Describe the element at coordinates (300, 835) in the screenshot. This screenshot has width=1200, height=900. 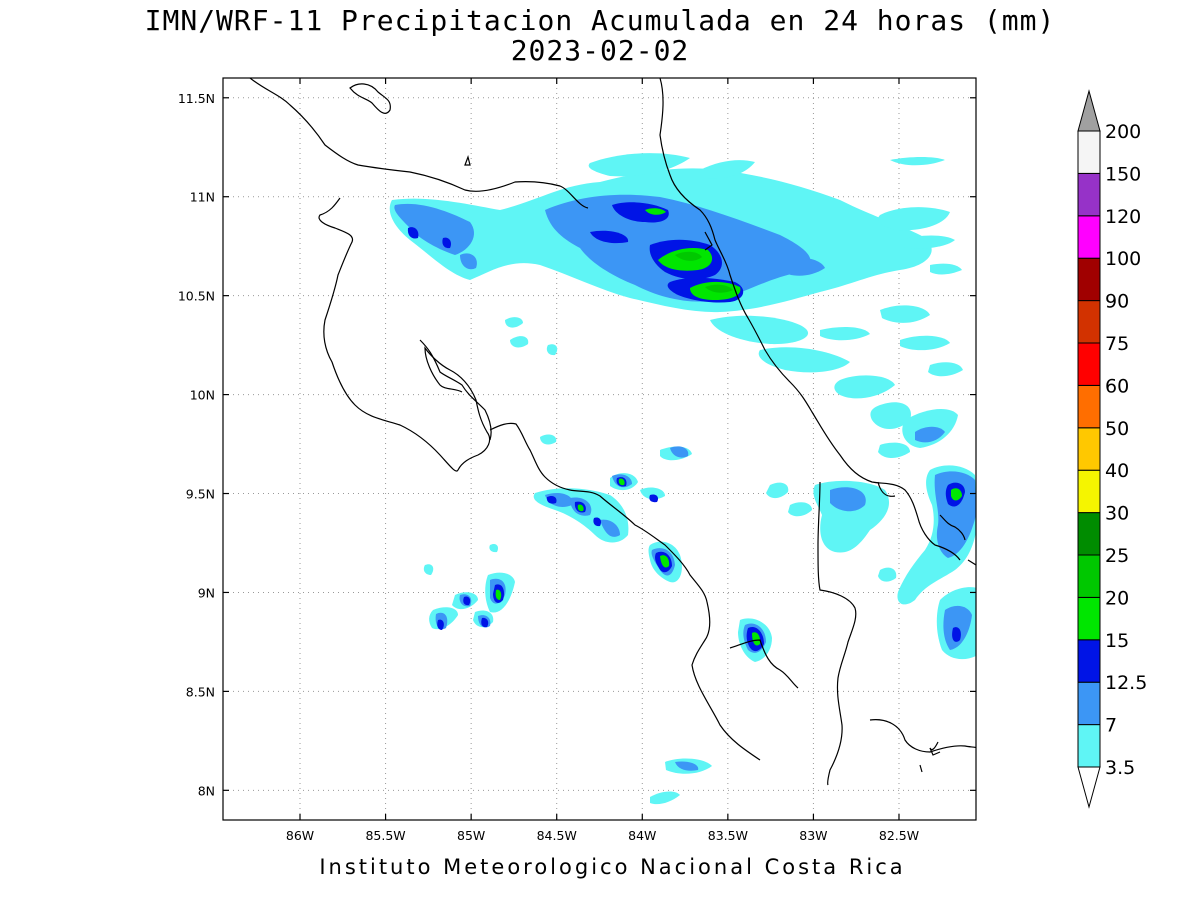
I see `lon-tick-label: 86W` at that location.